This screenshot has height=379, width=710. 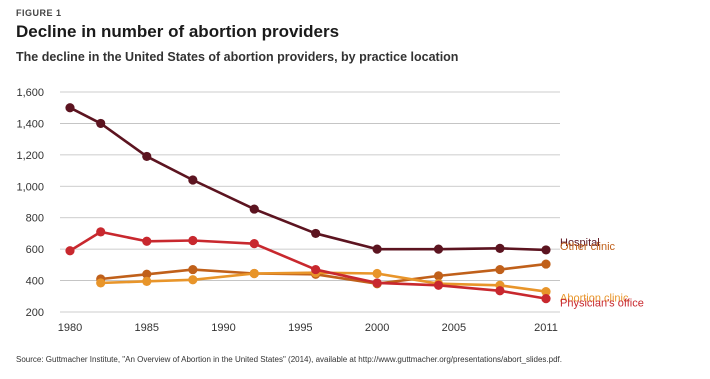 What do you see at coordinates (147, 328) in the screenshot?
I see `x-tick-label: 1985` at bounding box center [147, 328].